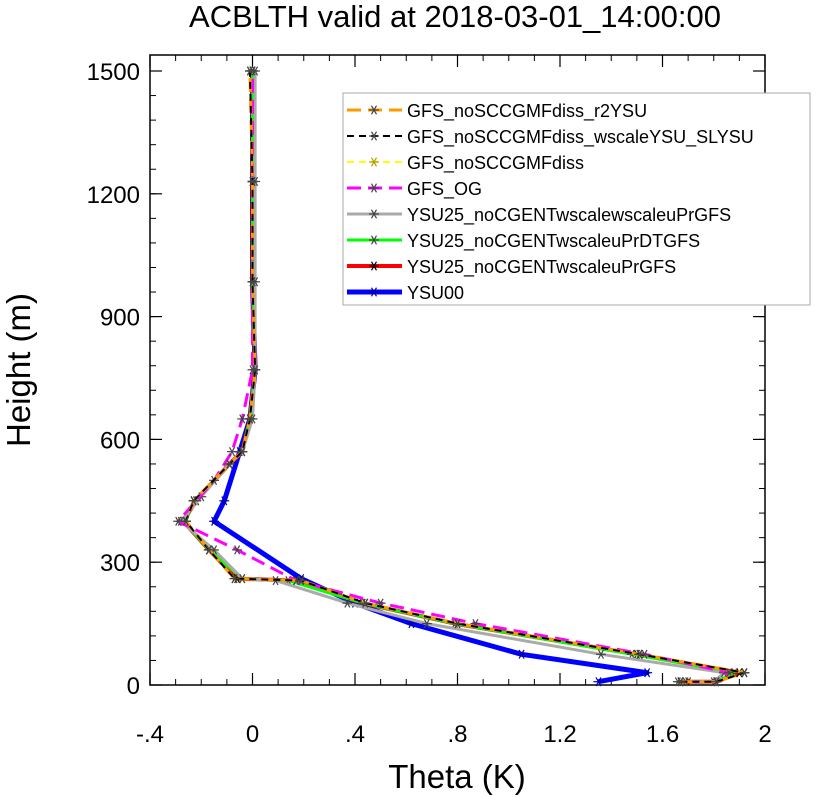 This screenshot has width=817, height=797. I want to click on x-tick-label: 1.2, so click(559, 734).